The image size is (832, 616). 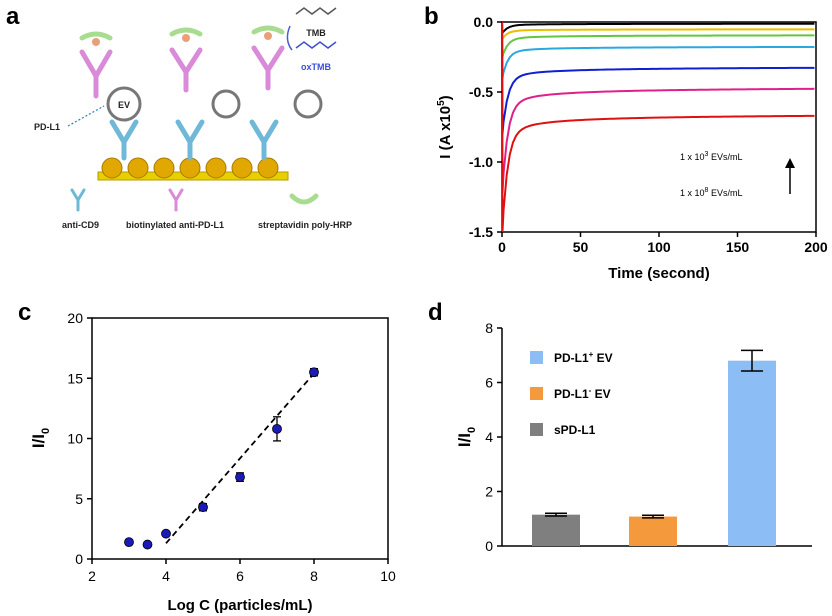 What do you see at coordinates (590, 390) in the screenshot?
I see `legend-pdl1-neg-sup: -` at bounding box center [590, 390].